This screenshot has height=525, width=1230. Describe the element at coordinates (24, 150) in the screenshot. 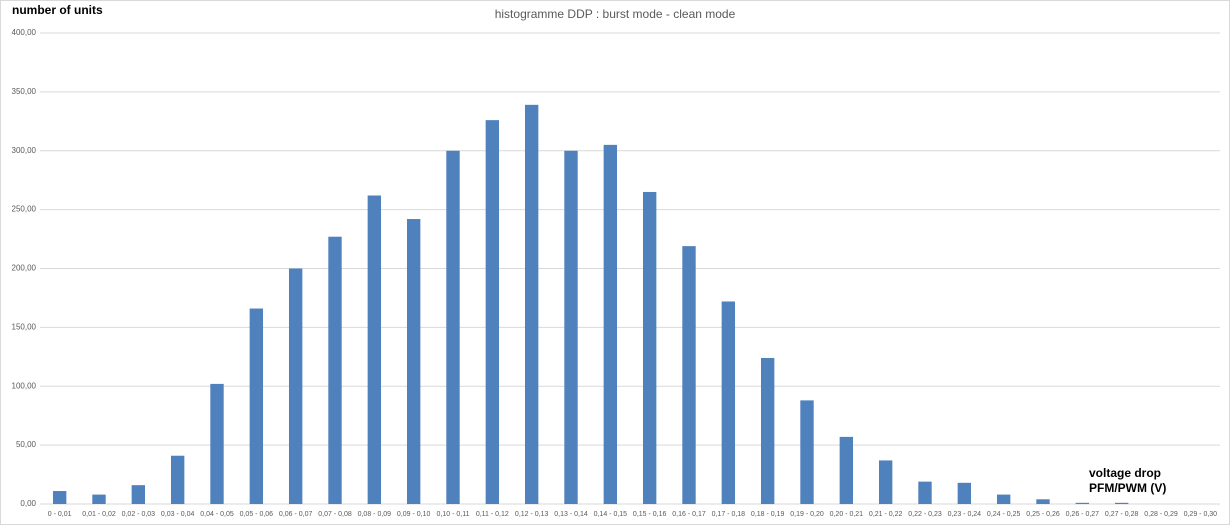

I see `y-tick-label: 300,00` at that location.